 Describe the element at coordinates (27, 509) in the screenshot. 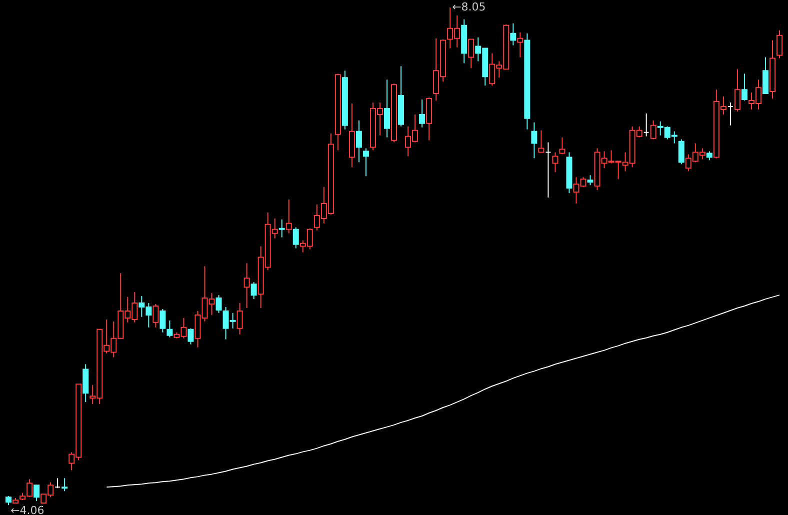

I see `annotation: ←4.06` at that location.